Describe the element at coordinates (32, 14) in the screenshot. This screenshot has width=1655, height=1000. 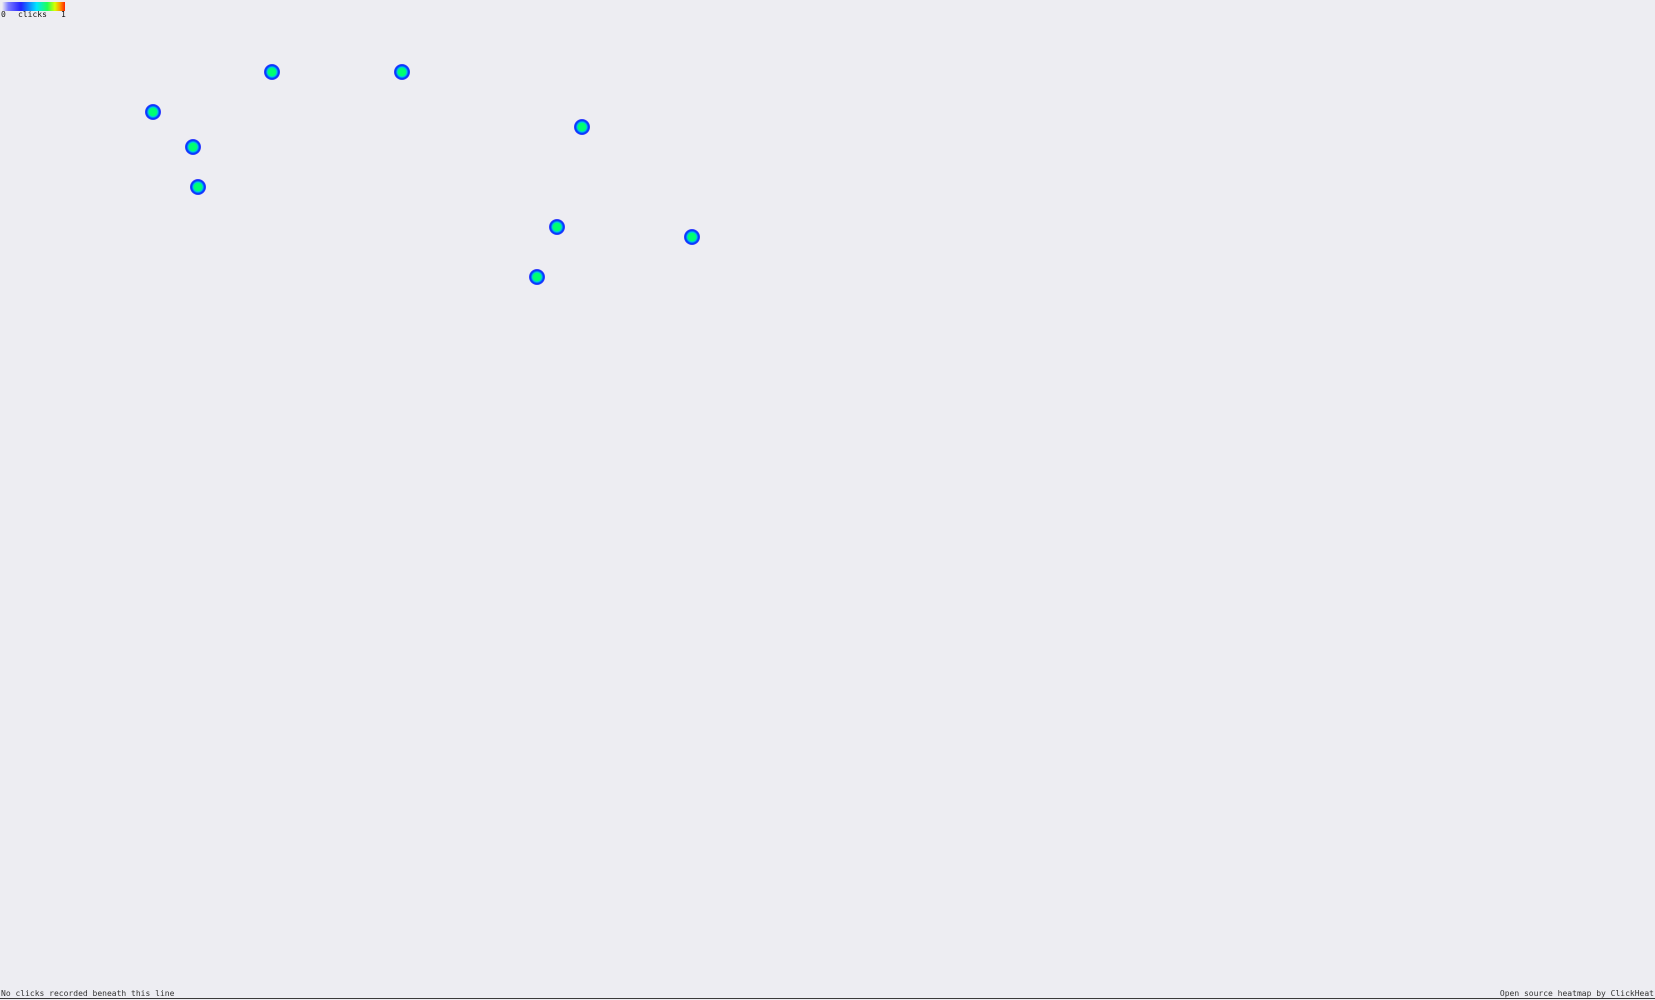
I see `legend-unit-label: clicks` at that location.